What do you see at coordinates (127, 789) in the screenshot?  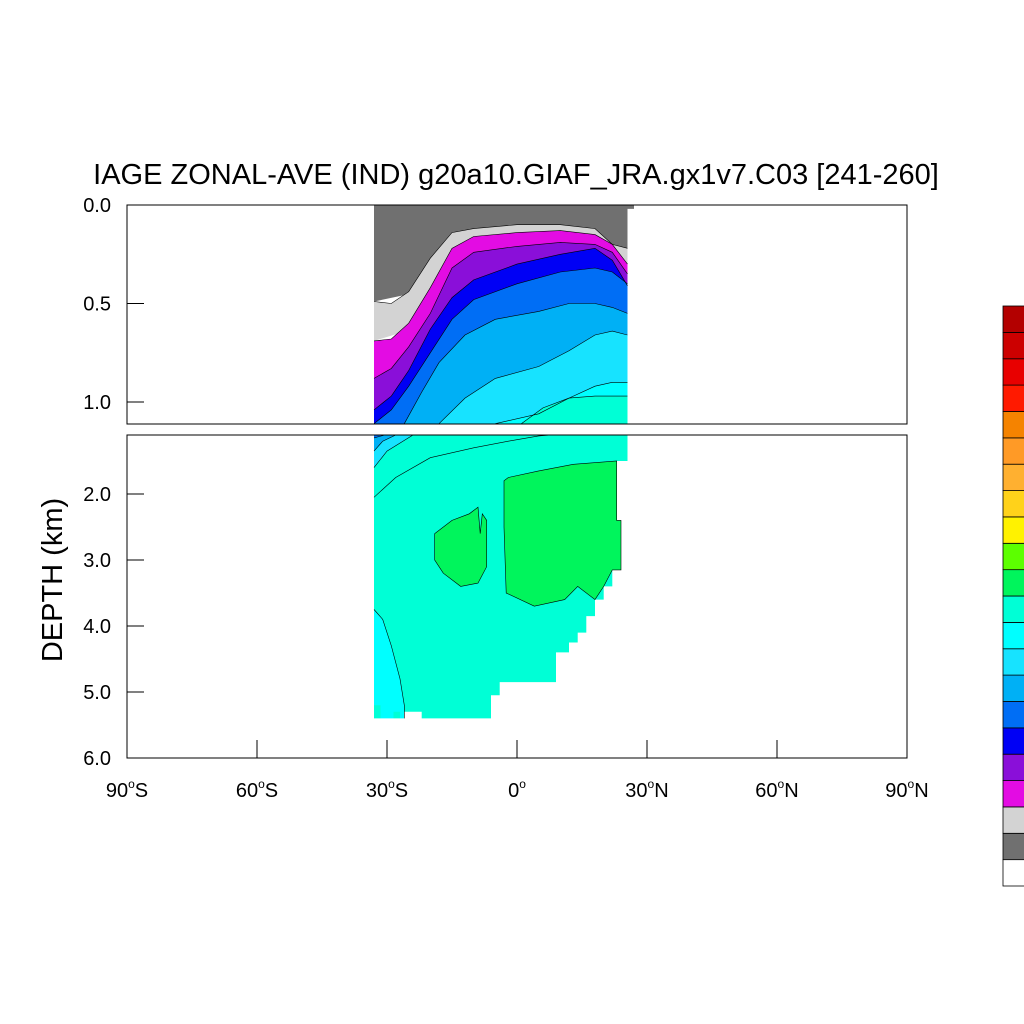 I see `x-tick-label: 90oS` at bounding box center [127, 789].